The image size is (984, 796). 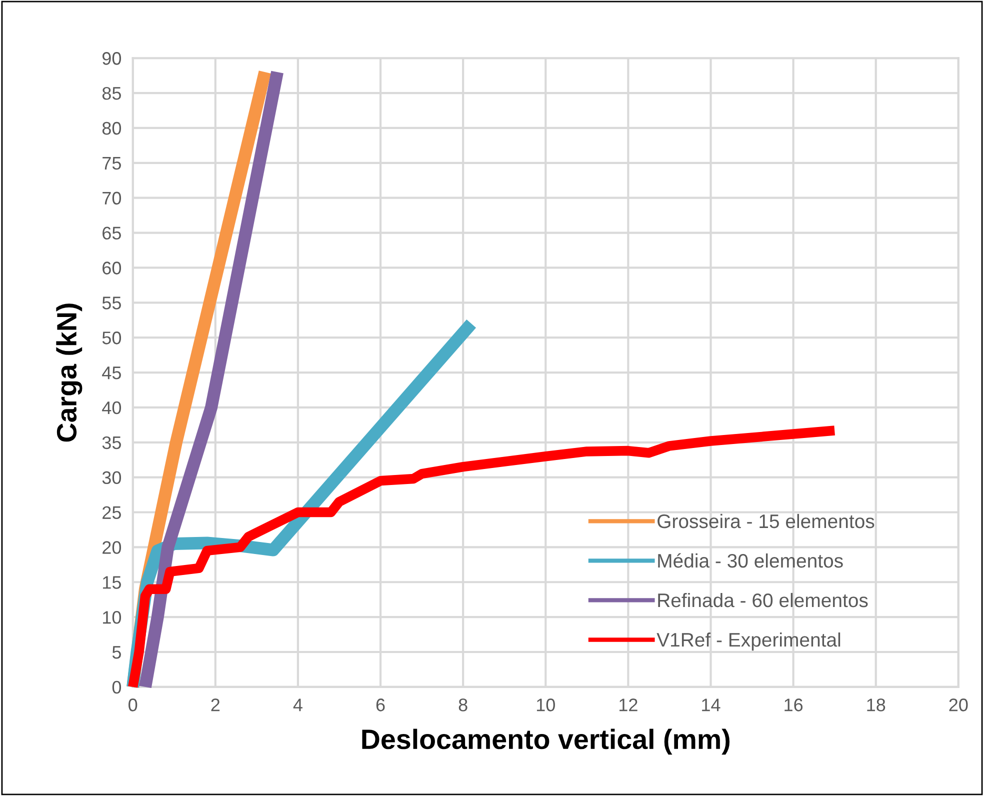 I want to click on x-axis-title: Deslocamento vertical (mm), so click(x=546, y=741).